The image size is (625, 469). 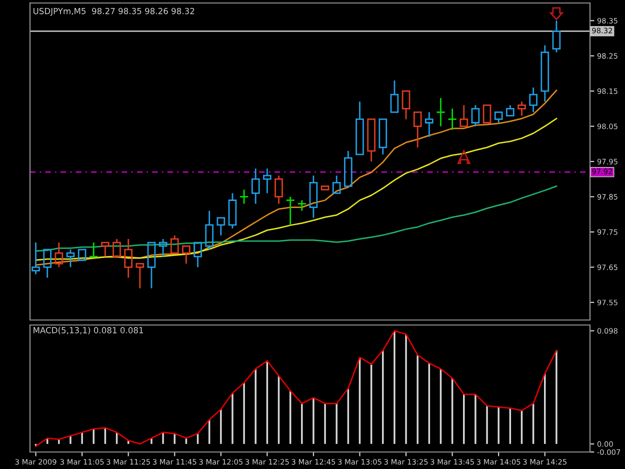 I want to click on text: USDJPYm,M5 98.27 98.35 98.26 98.32, so click(x=114, y=12).